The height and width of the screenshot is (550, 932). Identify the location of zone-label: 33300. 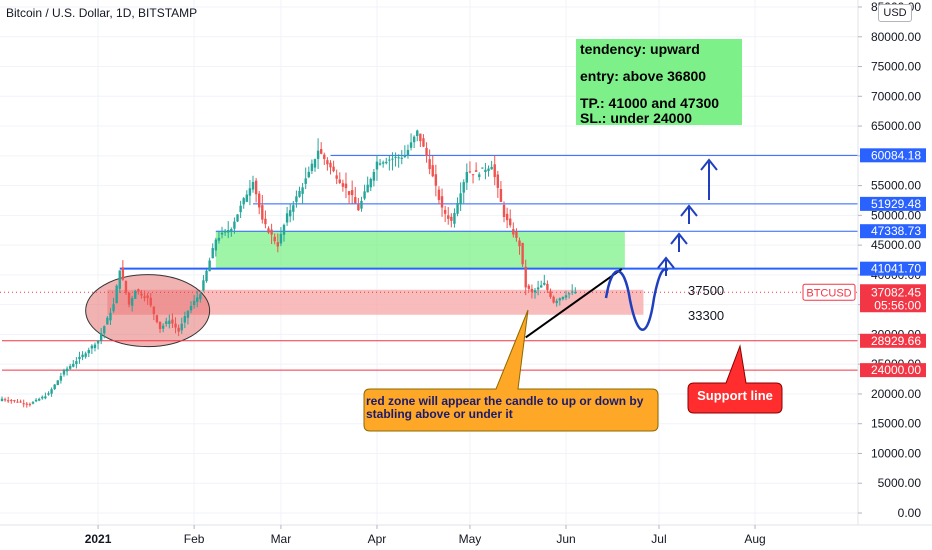
(706, 315).